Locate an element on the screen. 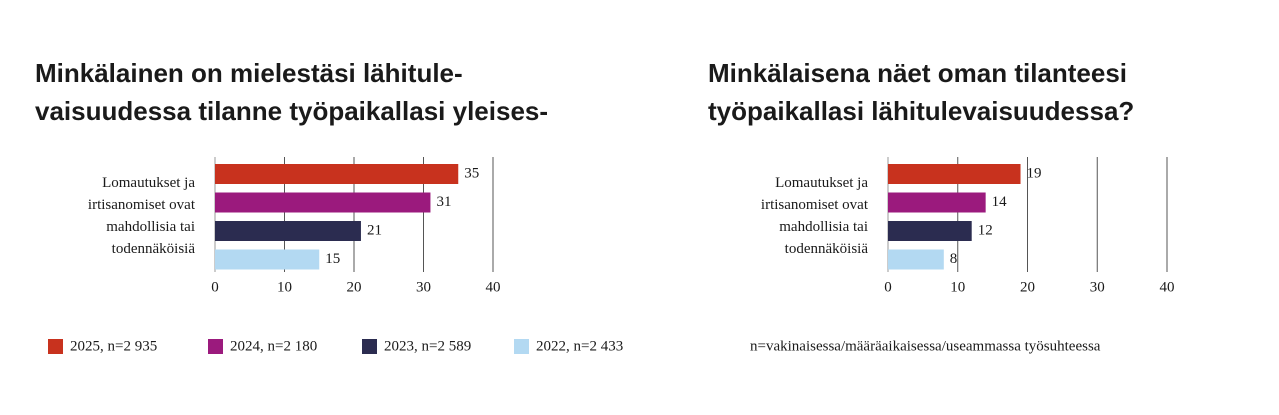  value-label: 21 is located at coordinates (374, 230).